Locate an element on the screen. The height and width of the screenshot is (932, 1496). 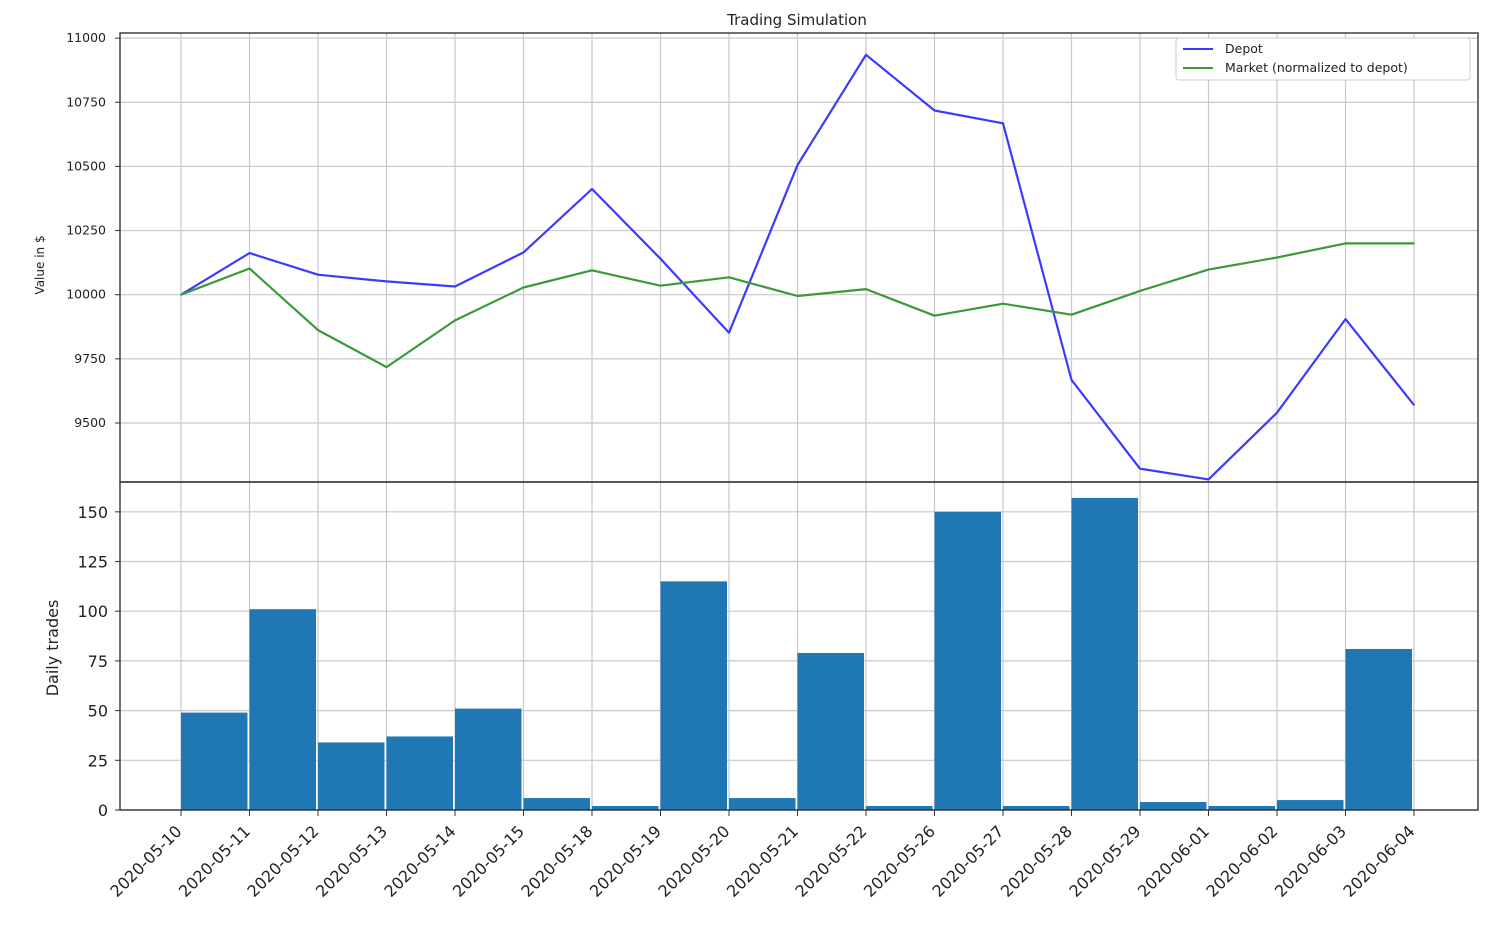
y-tick-label-top: 10250 is located at coordinates (86, 230).